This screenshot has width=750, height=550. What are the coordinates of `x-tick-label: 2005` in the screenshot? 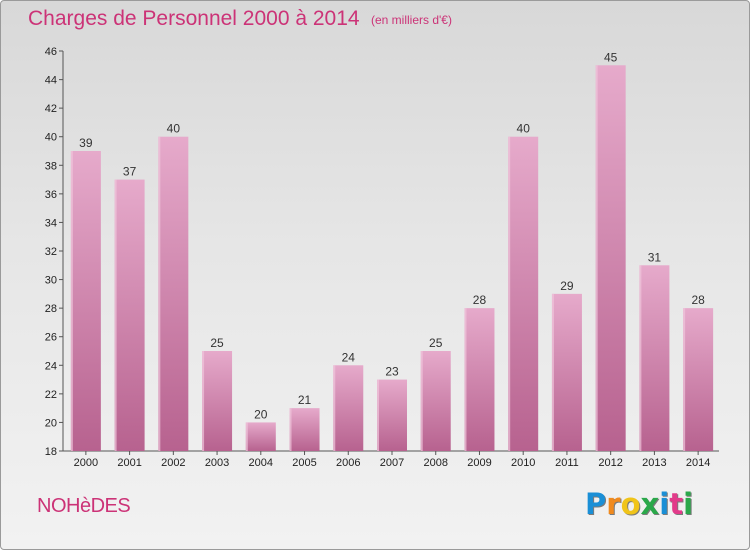 It's located at (304, 463).